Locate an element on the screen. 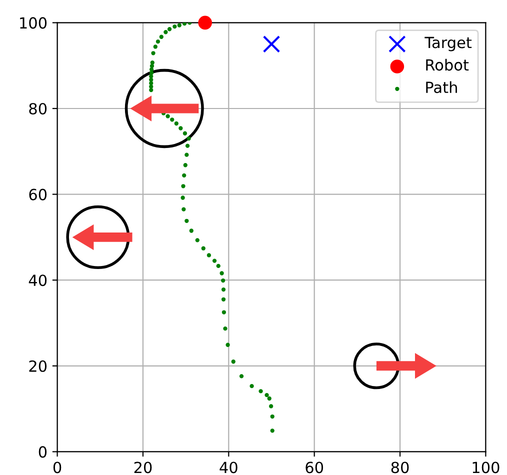 This screenshot has height=475, width=507. y-tick-label: 100 is located at coordinates (33, 23).